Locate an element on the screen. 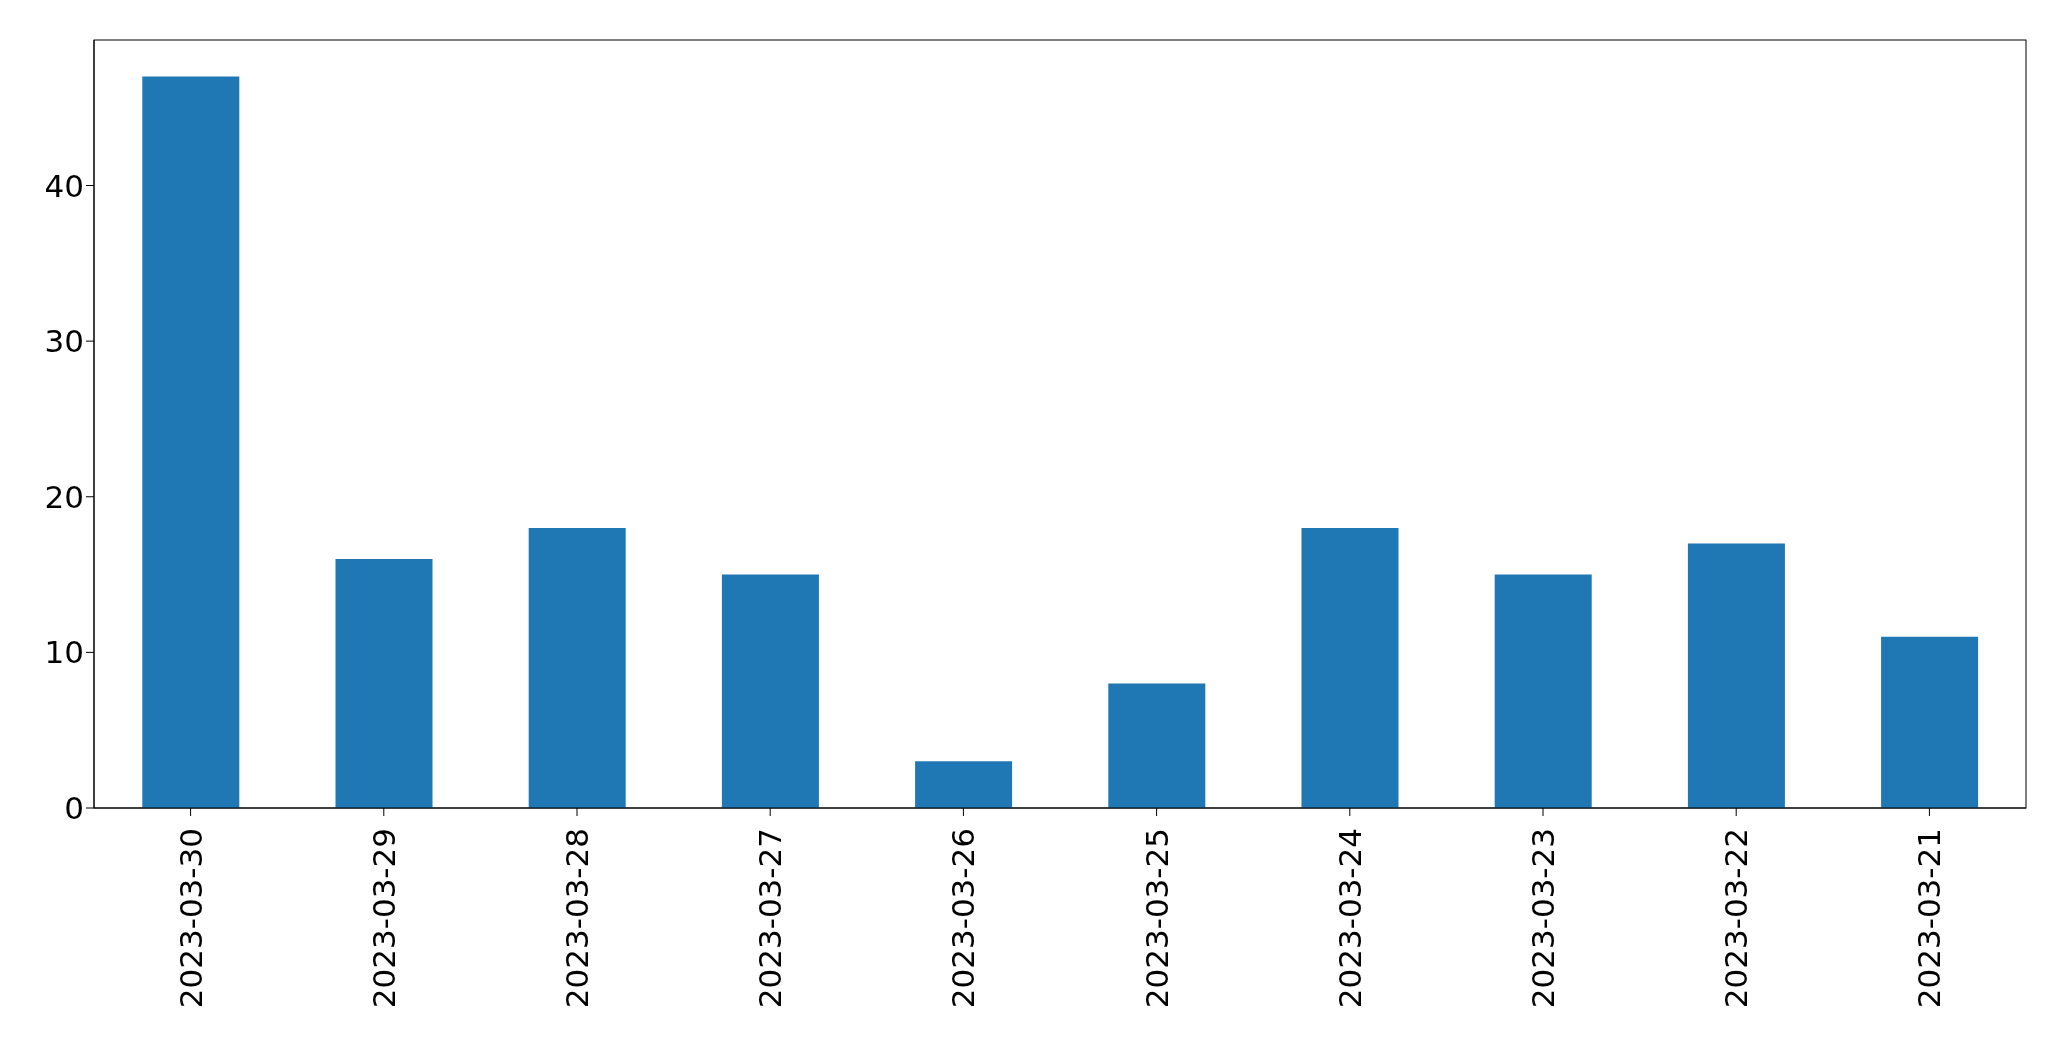 This screenshot has width=2071, height=1061. y-tick-label: 20 is located at coordinates (64, 496).